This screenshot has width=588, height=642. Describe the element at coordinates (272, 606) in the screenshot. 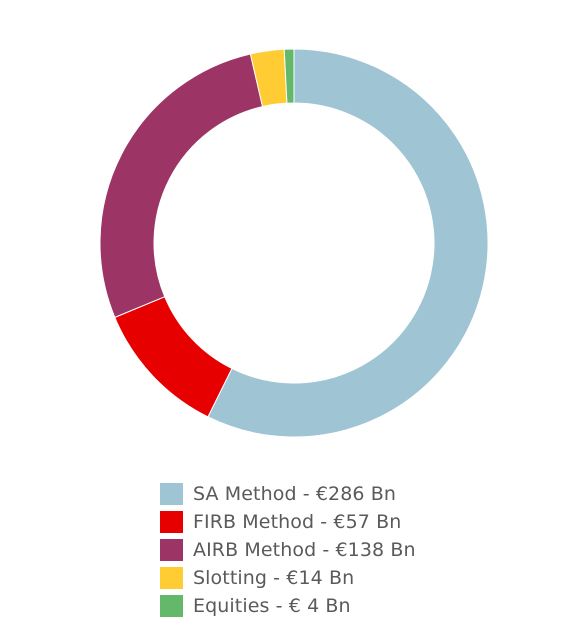

I see `legend-label-equities: Equities - € 4 Bn` at that location.